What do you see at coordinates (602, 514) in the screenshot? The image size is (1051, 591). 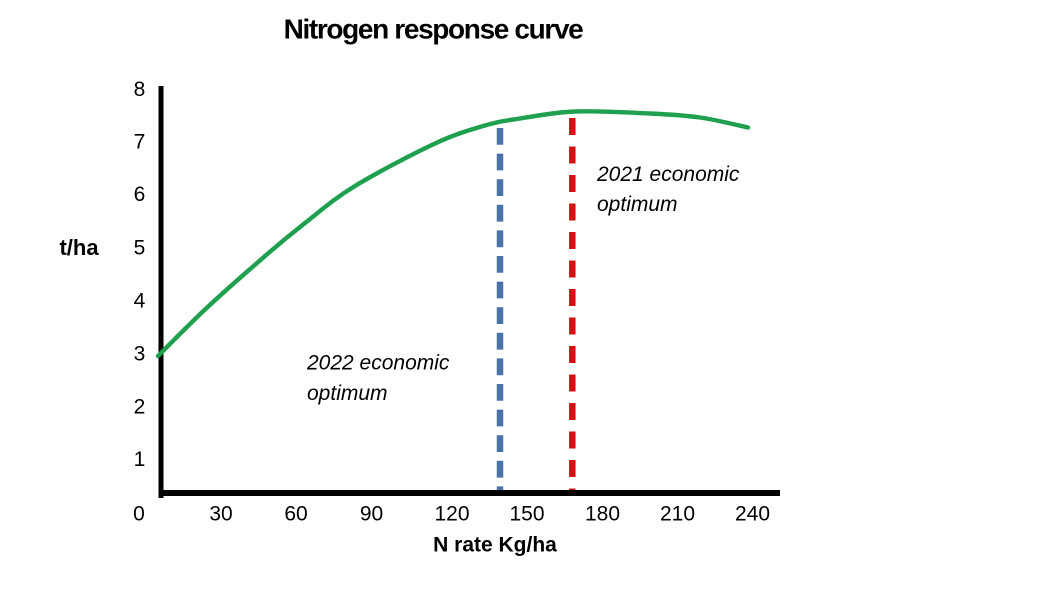 I see `svg-text: 180` at bounding box center [602, 514].